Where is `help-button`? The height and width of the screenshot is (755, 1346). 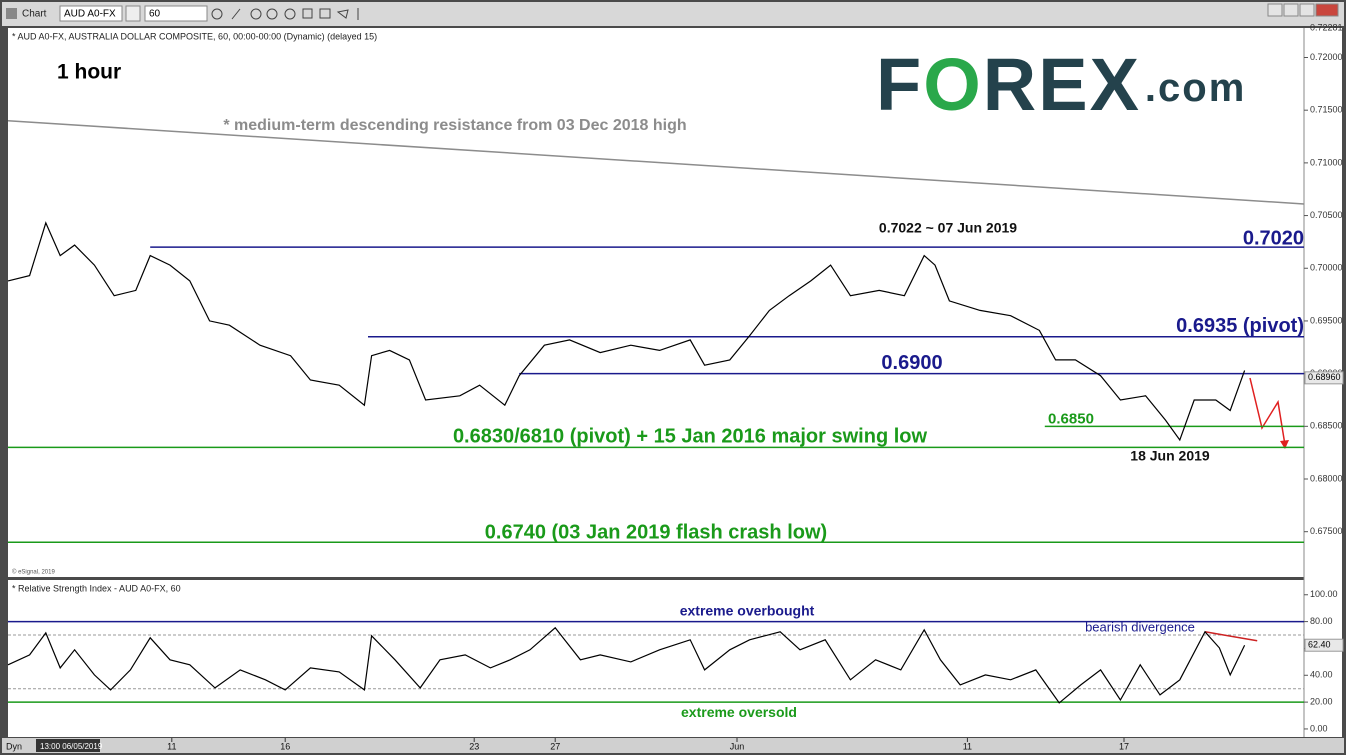
help-button is located at coordinates (1275, 10).